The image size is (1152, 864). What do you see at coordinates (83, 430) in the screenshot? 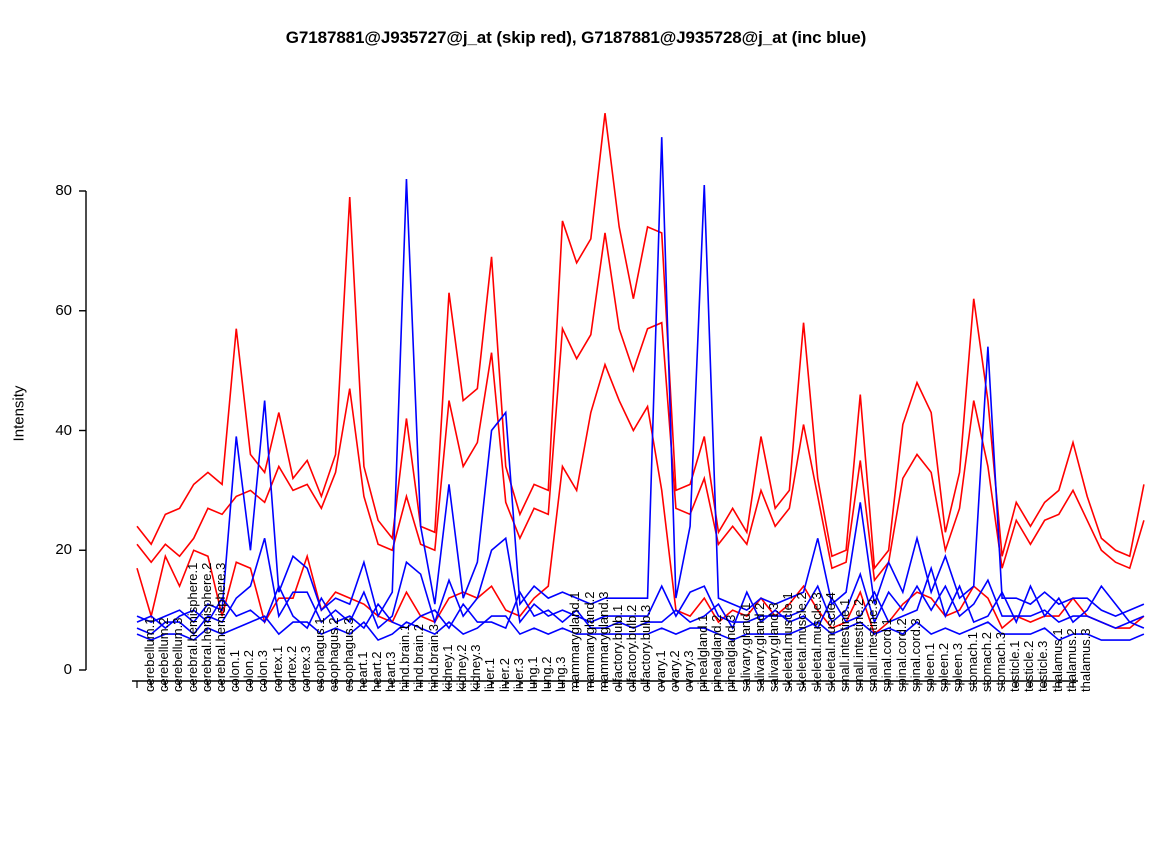
I see `y-axis` at bounding box center [83, 430].